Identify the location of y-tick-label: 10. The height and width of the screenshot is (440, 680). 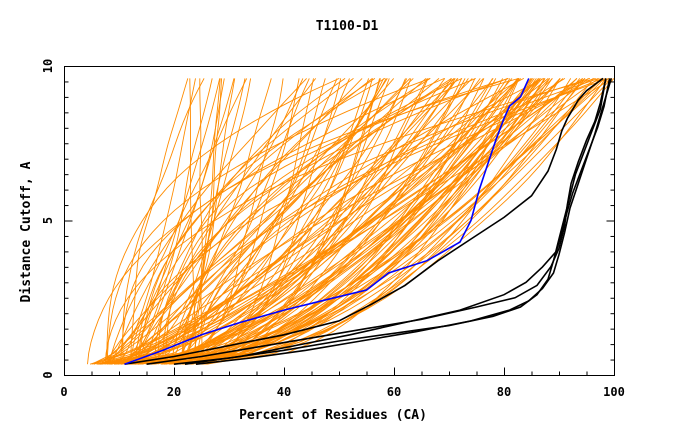
(48, 66).